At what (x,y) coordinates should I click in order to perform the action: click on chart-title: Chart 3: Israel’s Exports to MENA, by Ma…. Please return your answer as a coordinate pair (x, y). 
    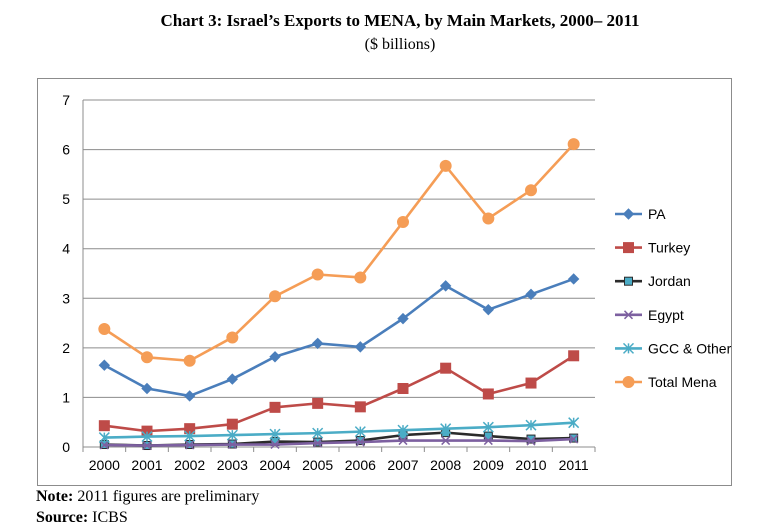
    Looking at the image, I should click on (400, 20).